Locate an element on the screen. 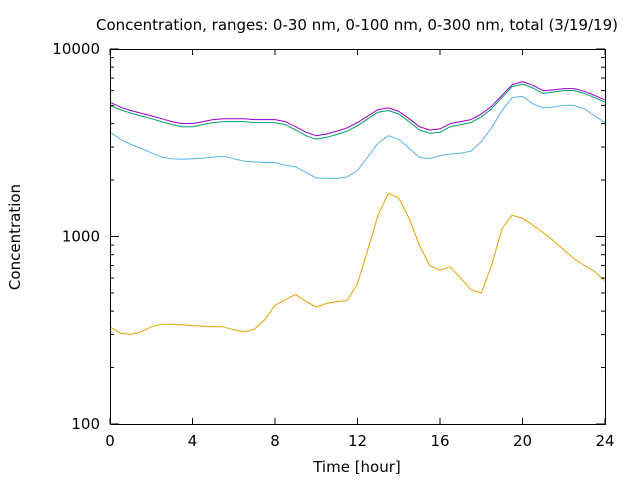 The width and height of the screenshot is (640, 480). x-tick-label: 0 is located at coordinates (110, 441).